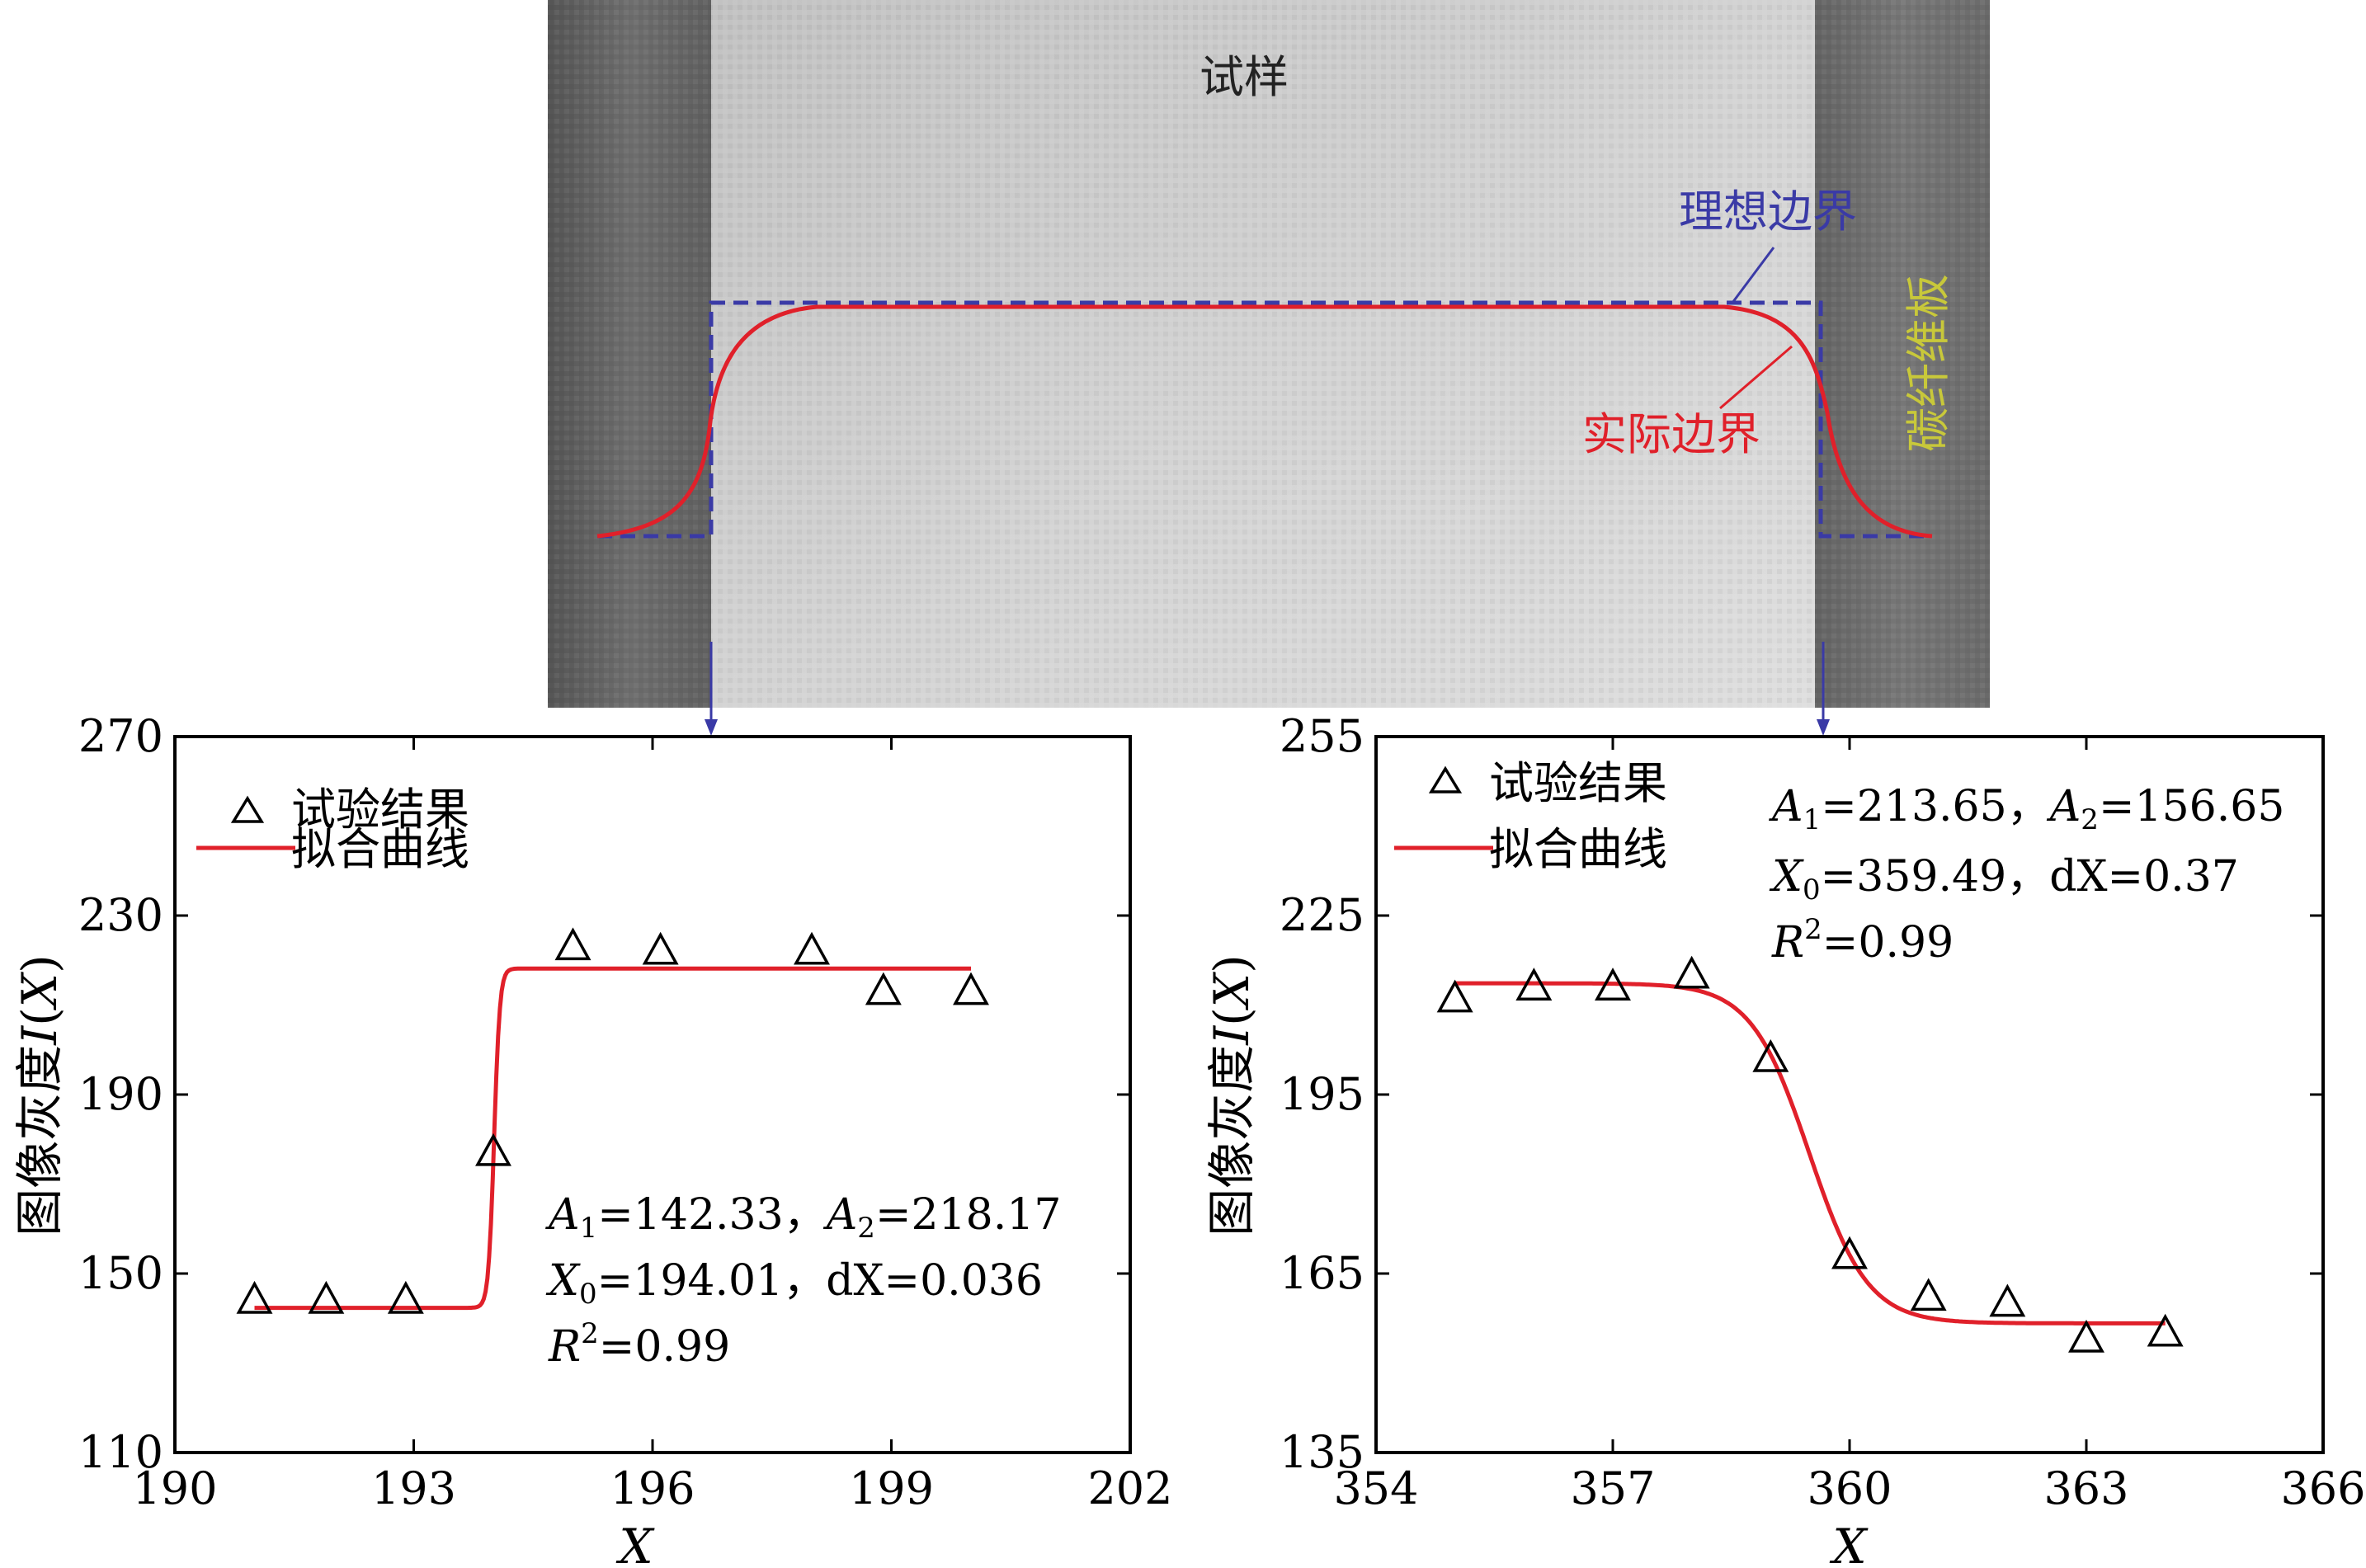 This screenshot has width=2366, height=1568. Describe the element at coordinates (1936, 806) in the screenshot. I see `param-a1-value: =213.65，` at that location.